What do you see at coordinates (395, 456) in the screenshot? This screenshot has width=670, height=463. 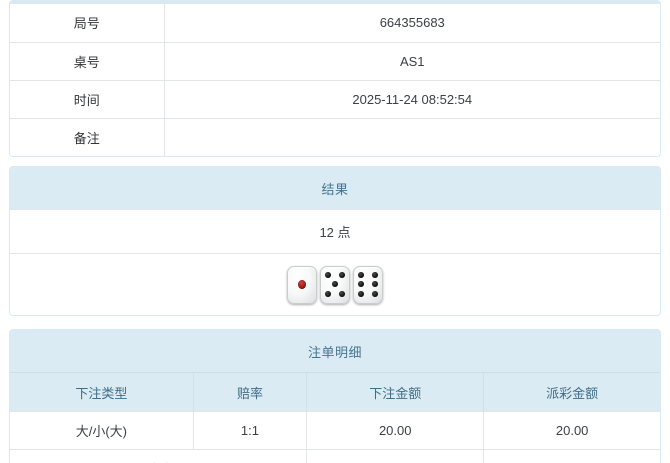 I see `total-bet-amount-cell: 20.00` at bounding box center [395, 456].